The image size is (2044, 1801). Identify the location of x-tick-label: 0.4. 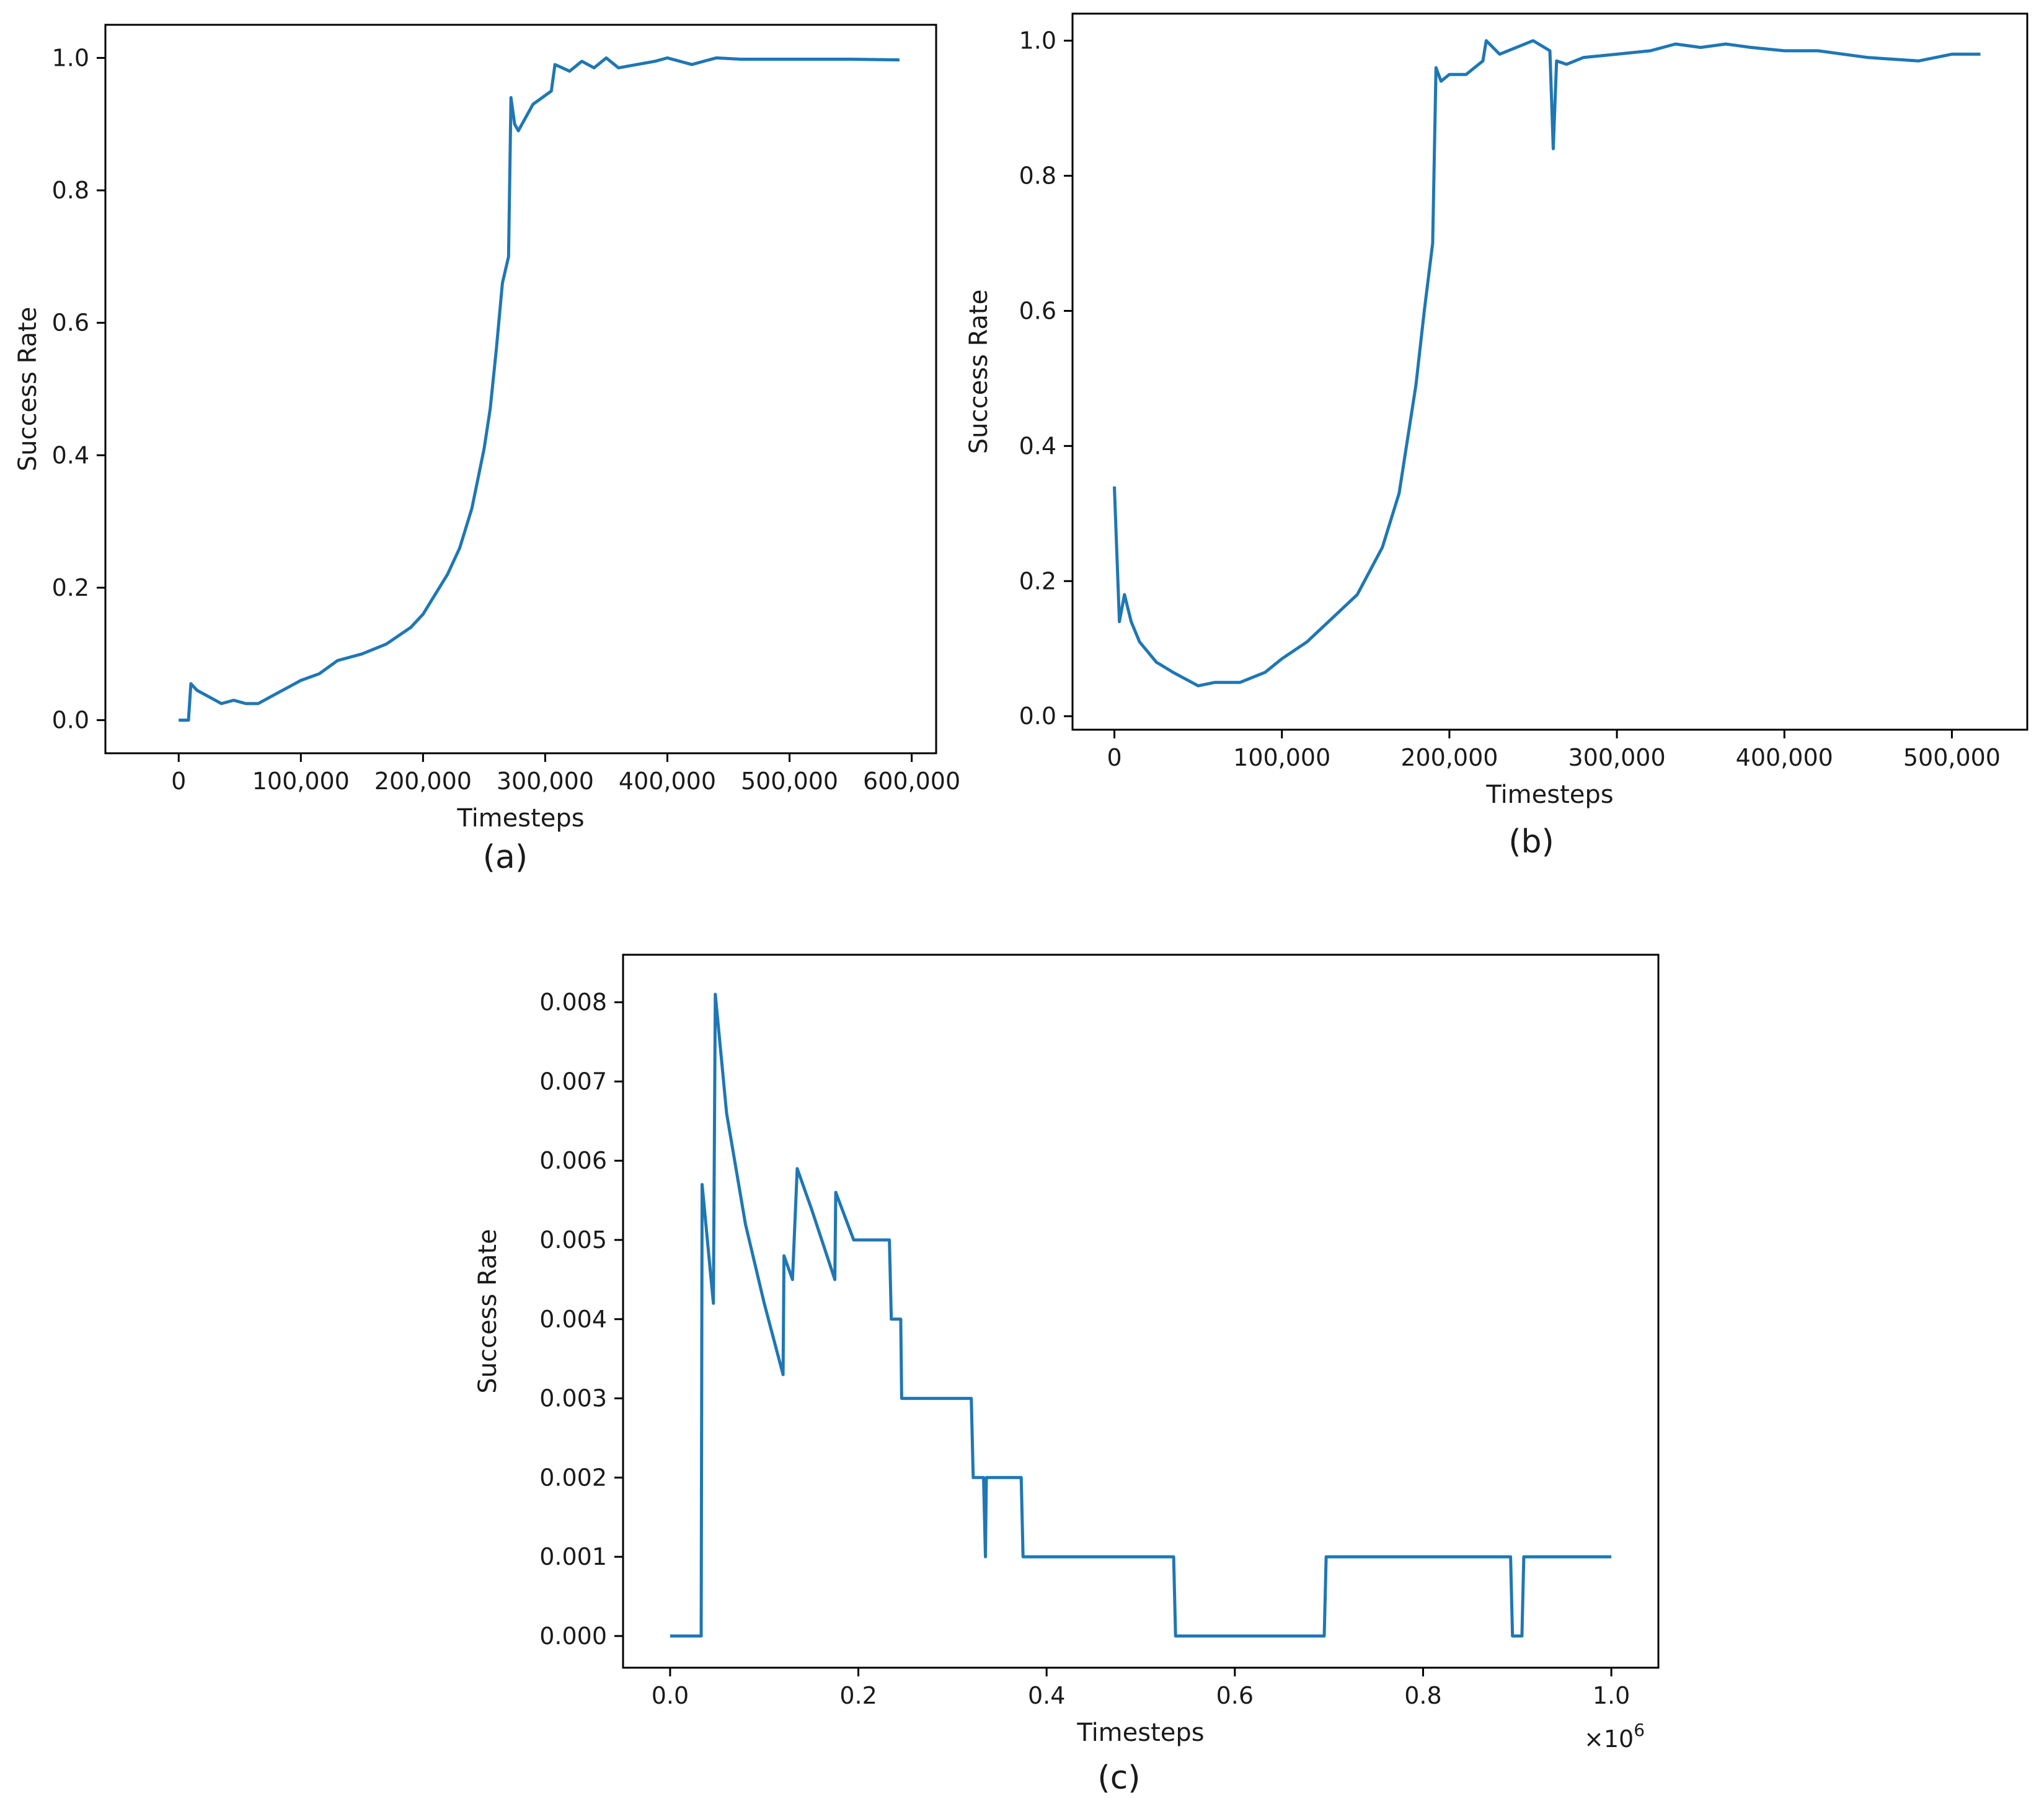
(1046, 1695).